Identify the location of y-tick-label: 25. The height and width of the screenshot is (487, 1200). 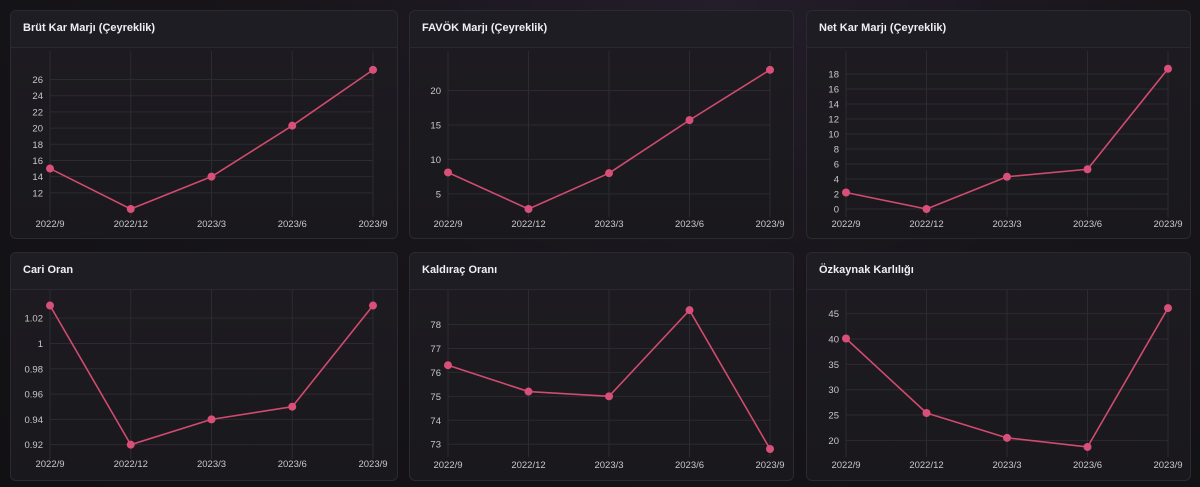
(833, 416).